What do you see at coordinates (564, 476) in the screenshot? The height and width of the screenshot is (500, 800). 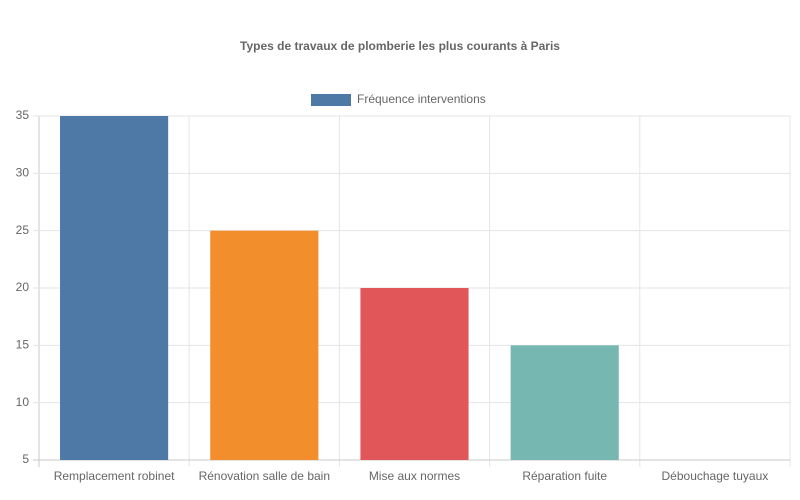 I see `x-tick-label: Réparation fuite` at bounding box center [564, 476].